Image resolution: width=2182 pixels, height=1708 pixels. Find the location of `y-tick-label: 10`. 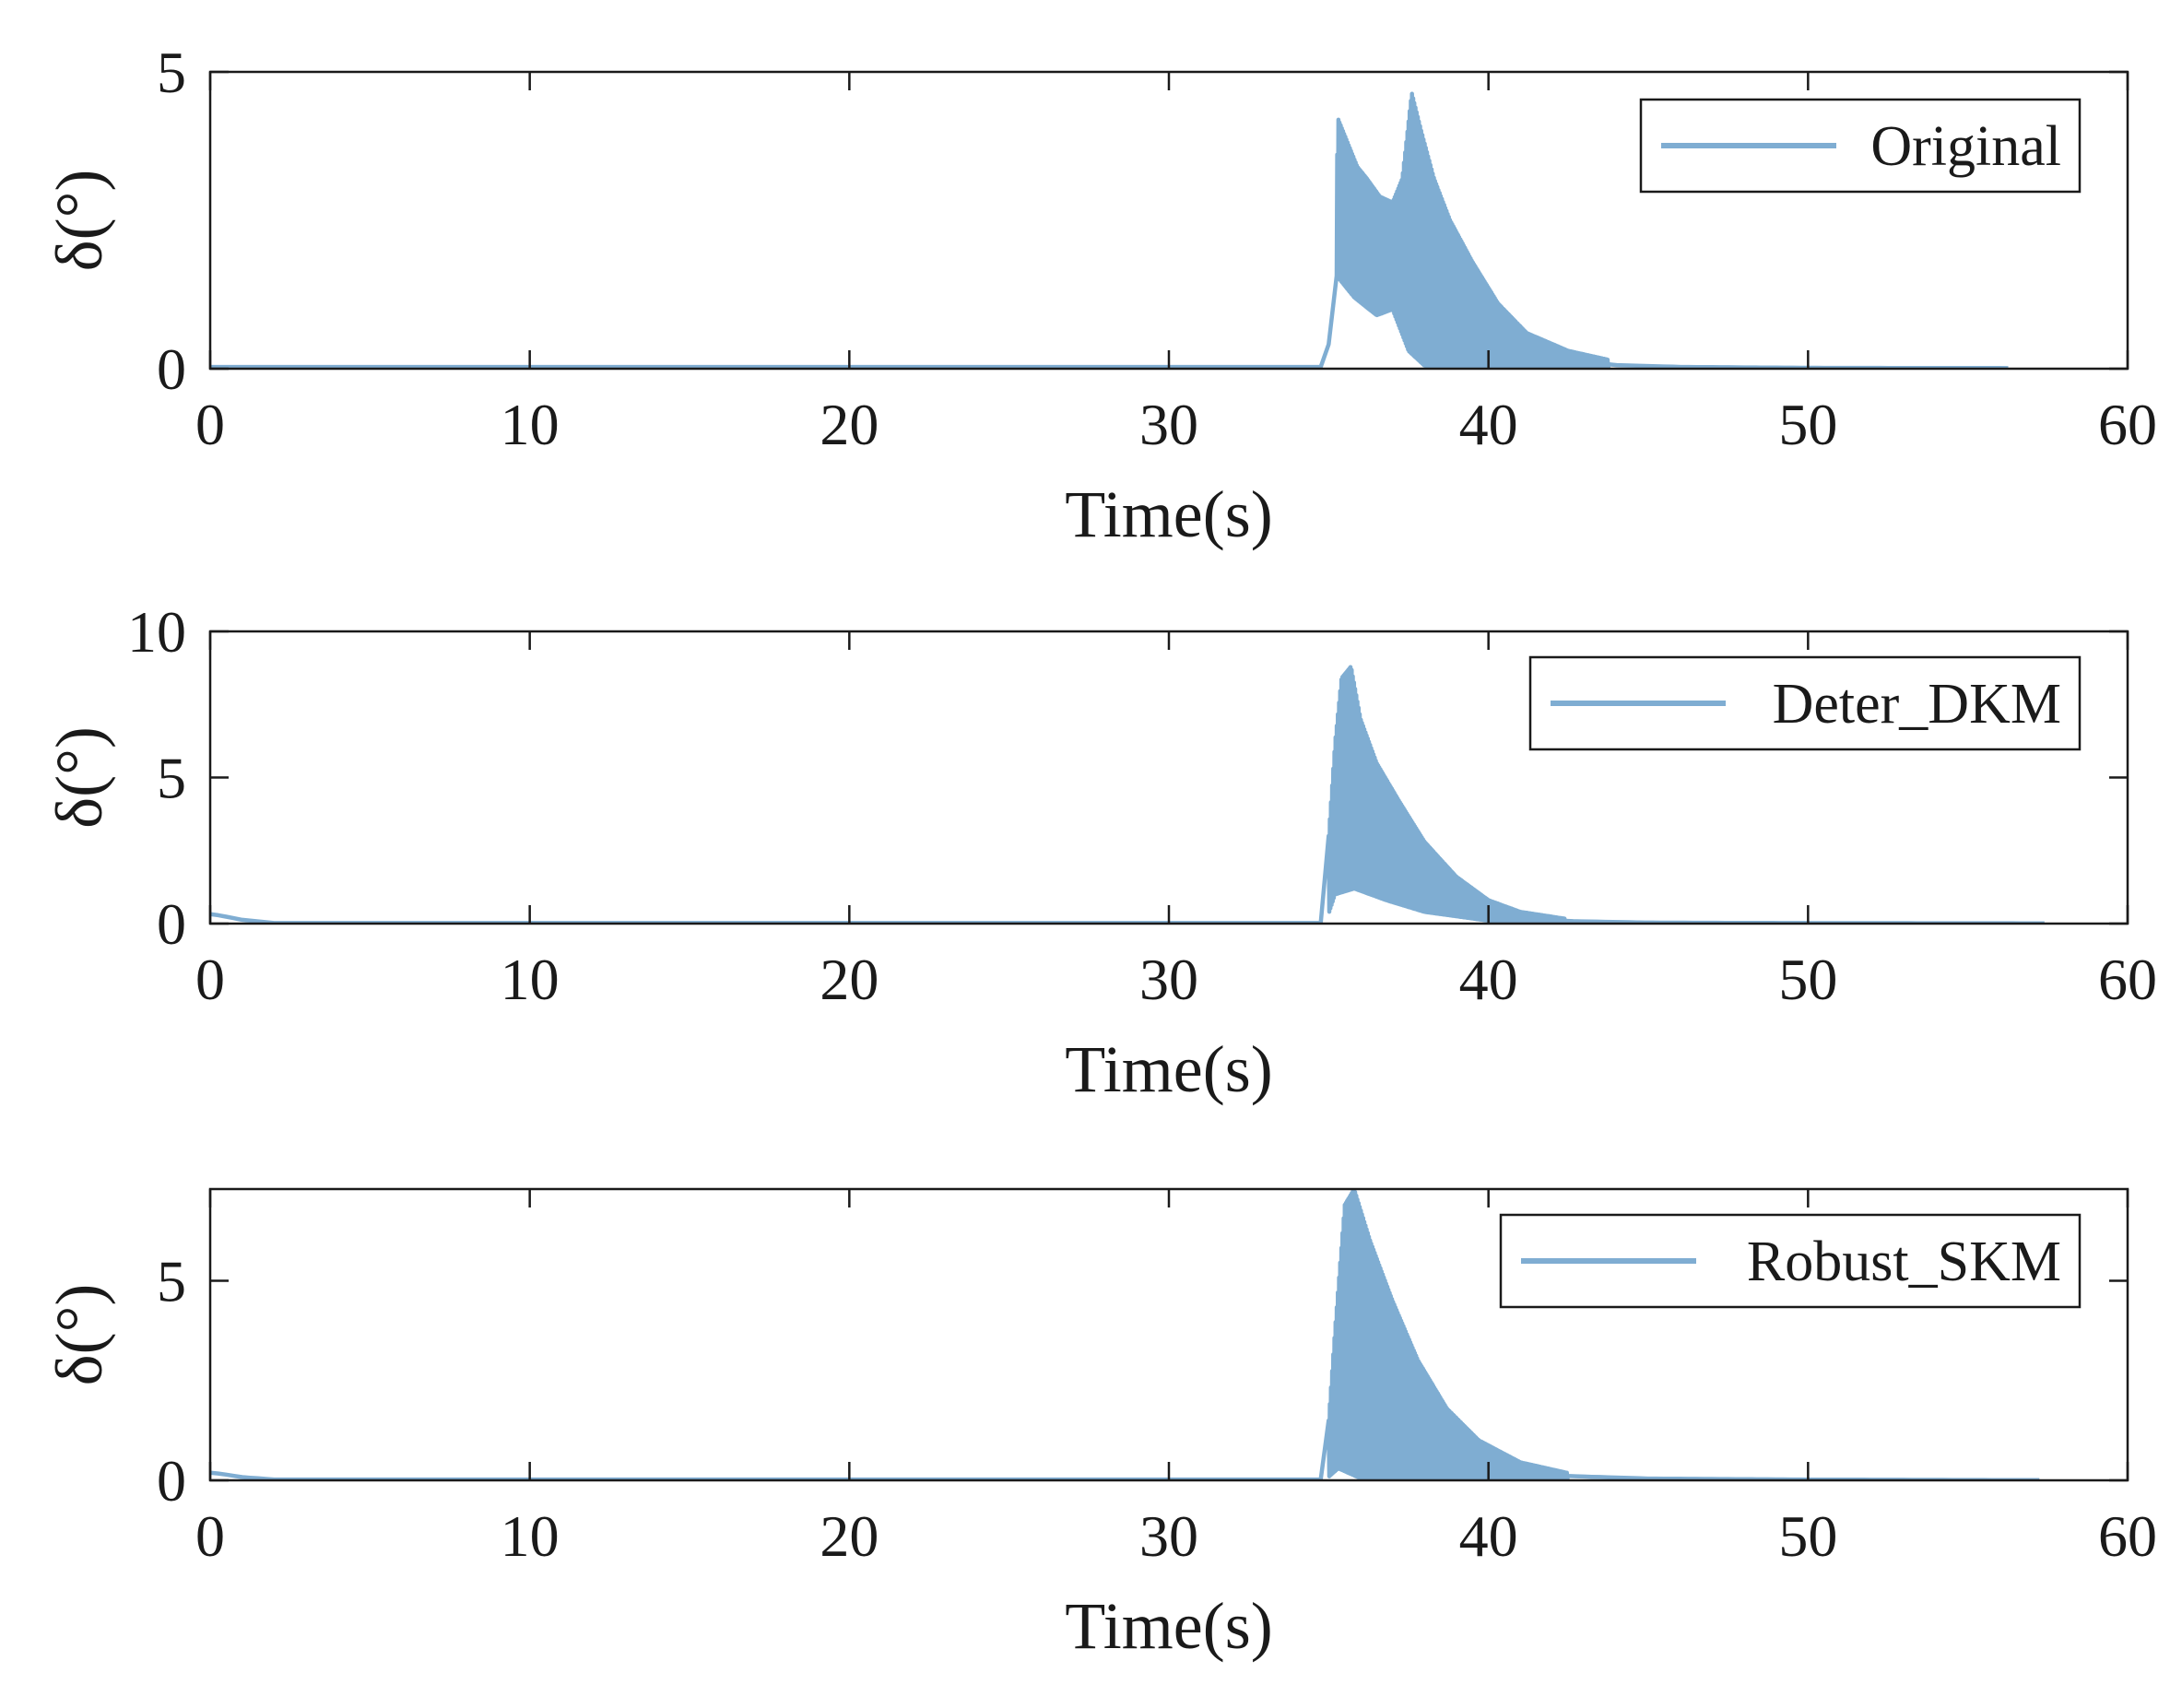

y-tick-label: 10 is located at coordinates (156, 632).